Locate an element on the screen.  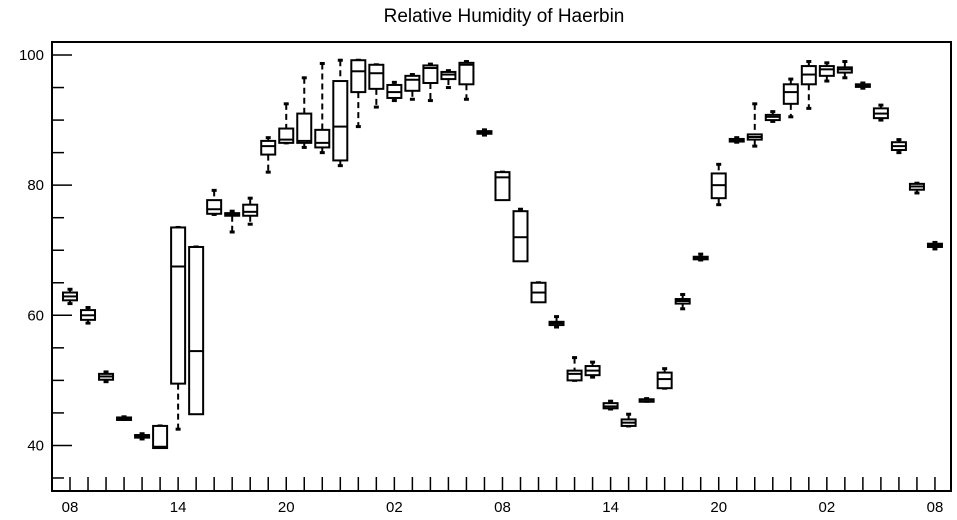
x-axis: 08 14 20 02 08 14 20 02 08 is located at coordinates (503, 496).